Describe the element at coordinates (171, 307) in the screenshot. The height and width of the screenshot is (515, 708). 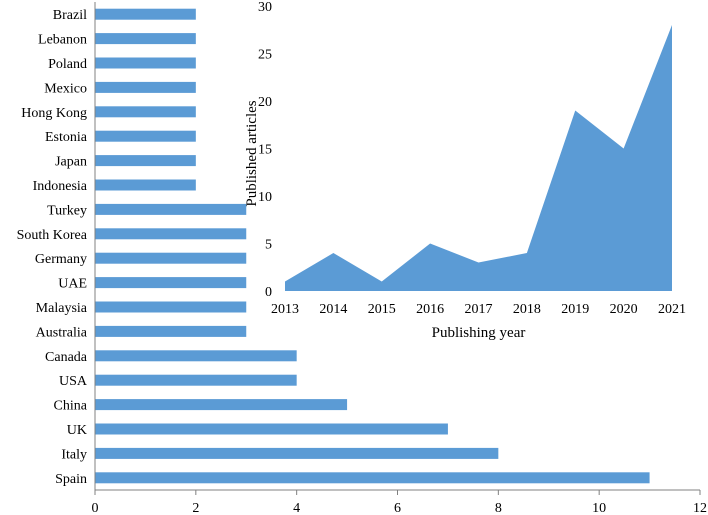
I see `bar-malaysia` at that location.